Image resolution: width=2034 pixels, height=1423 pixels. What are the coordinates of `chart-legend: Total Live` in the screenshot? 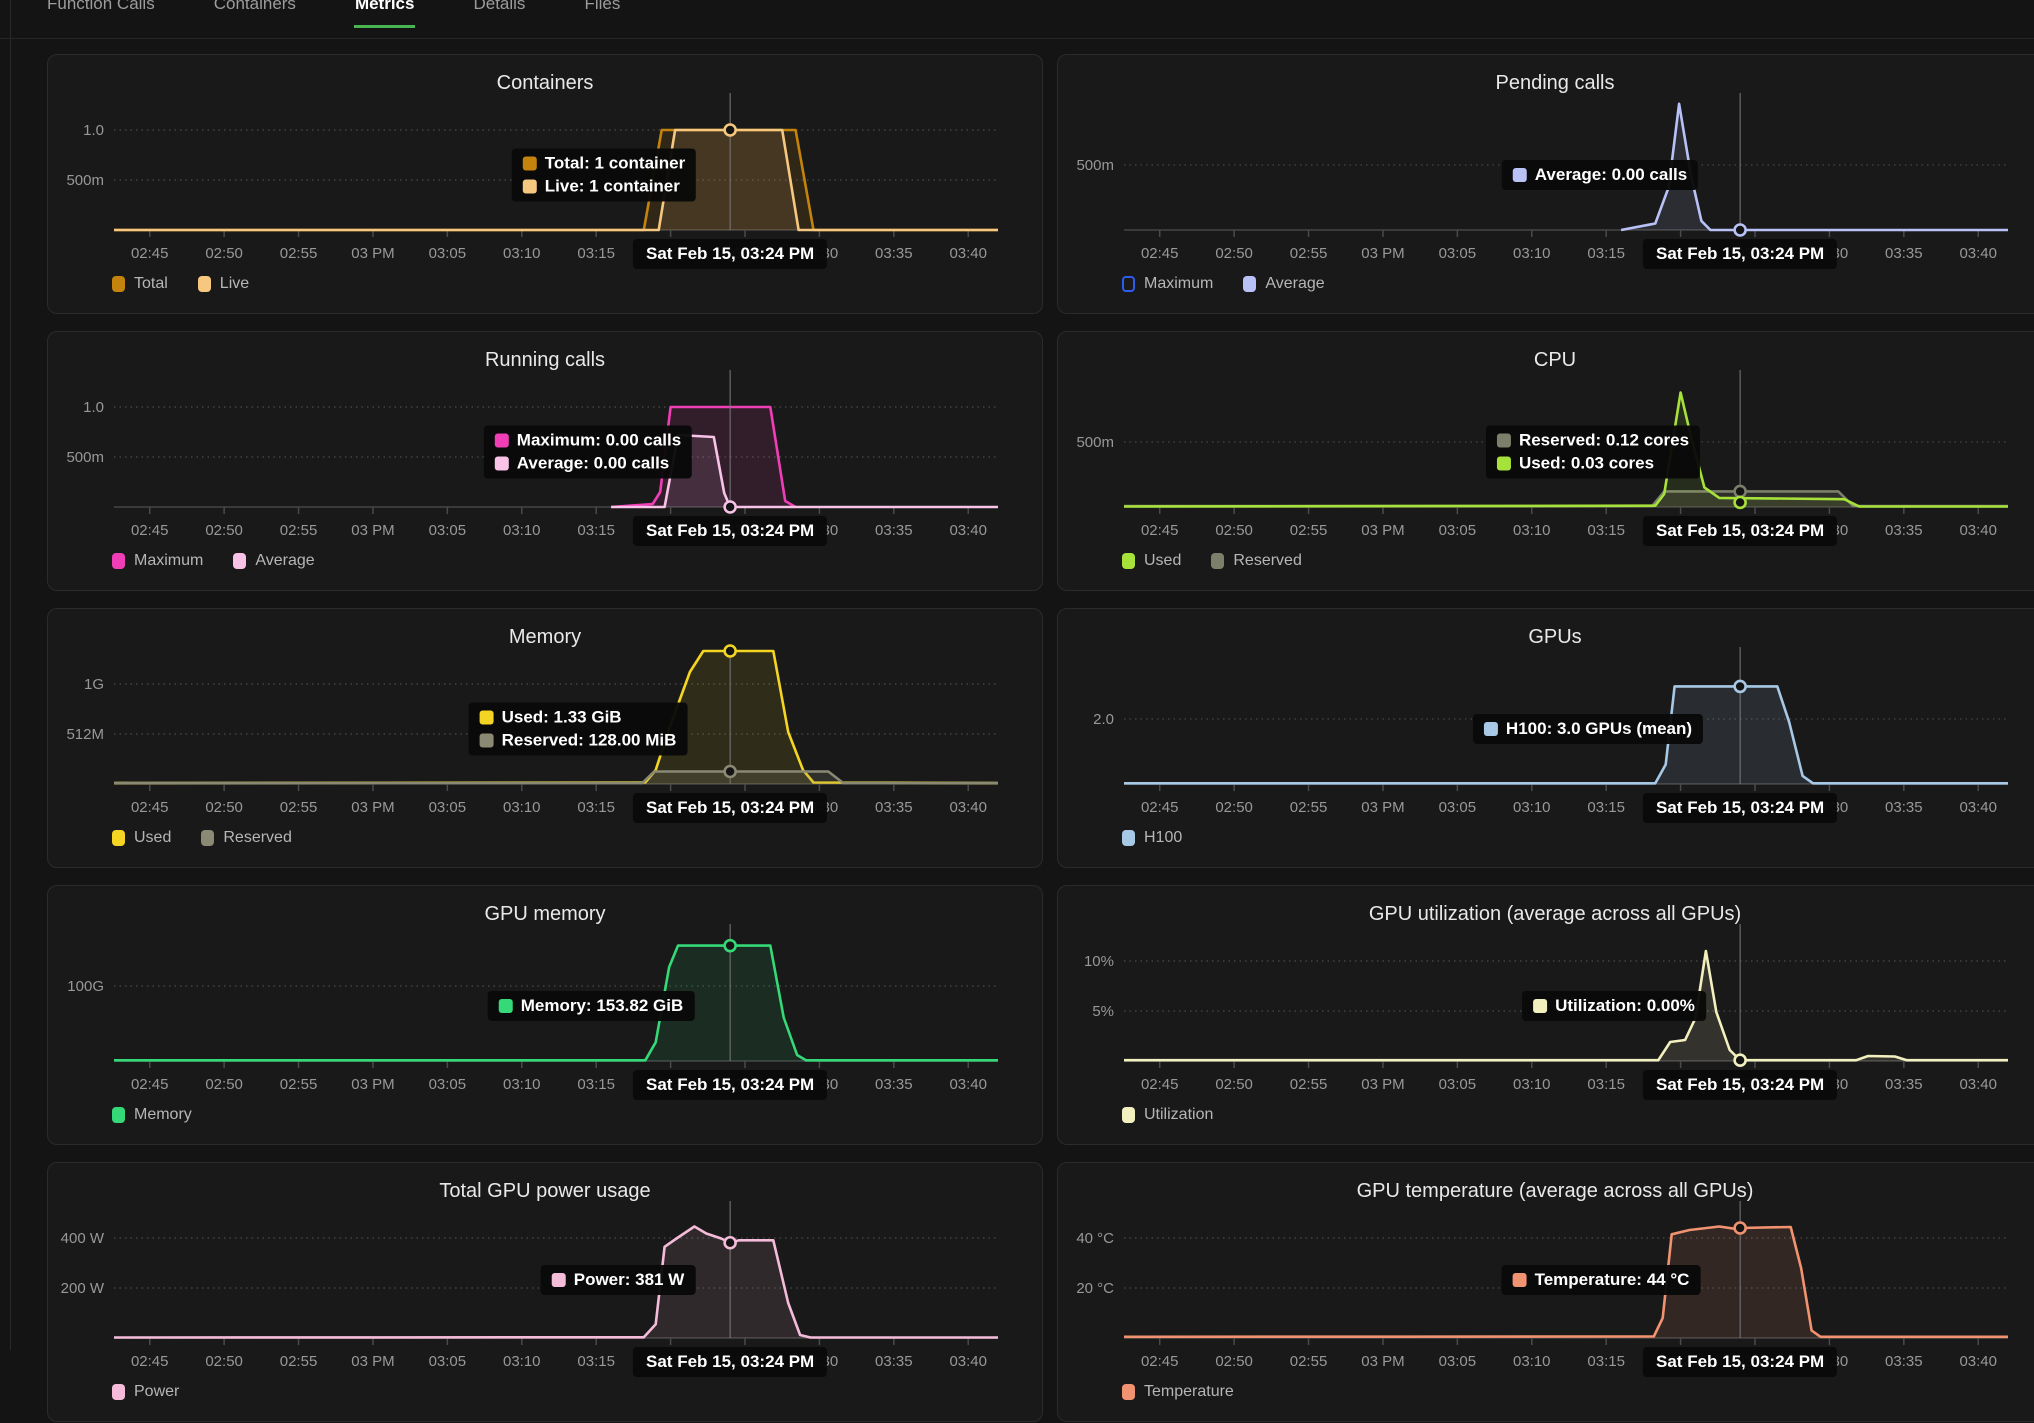 It's located at (180, 284).